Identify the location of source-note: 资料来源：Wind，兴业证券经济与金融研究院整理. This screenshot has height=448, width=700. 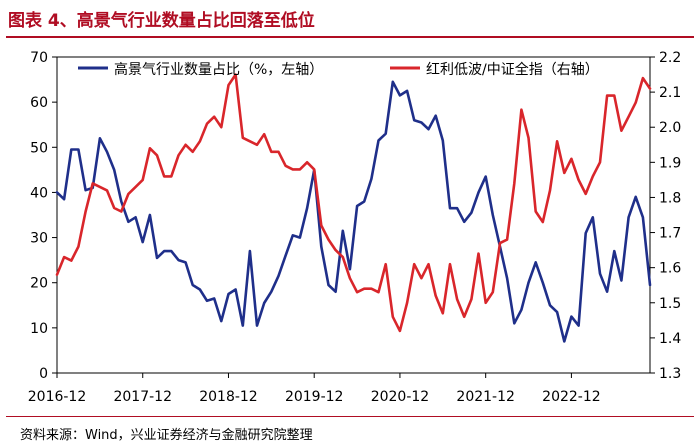
(166, 435).